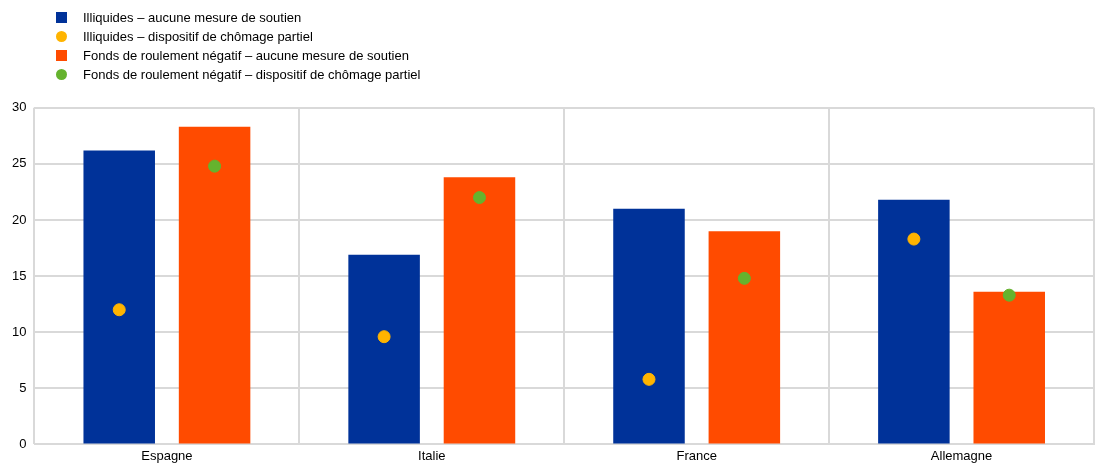 The height and width of the screenshot is (468, 1104). What do you see at coordinates (19, 275) in the screenshot?
I see `y-tick-label: 15` at bounding box center [19, 275].